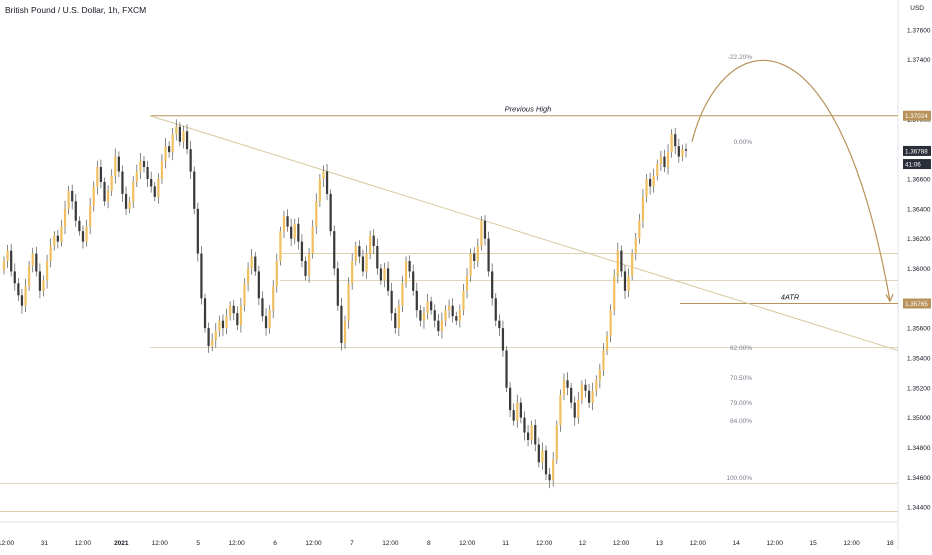  What do you see at coordinates (919, 418) in the screenshot?
I see `y-tick-label: 1.35000` at bounding box center [919, 418].